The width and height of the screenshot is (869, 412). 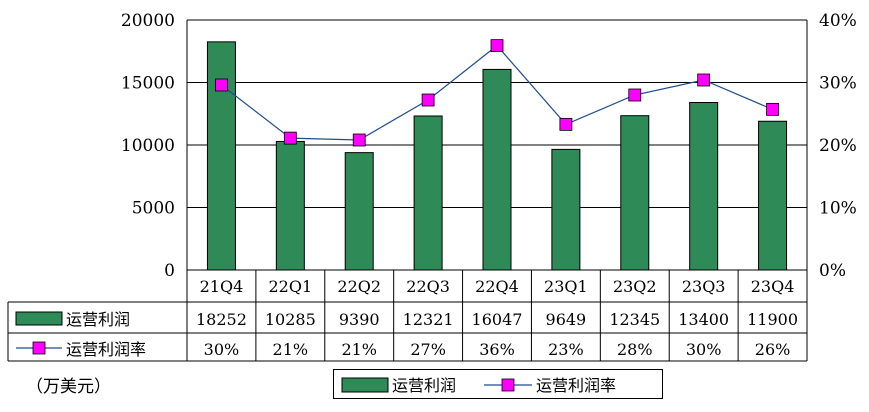 What do you see at coordinates (634, 319) in the screenshot?
I see `table-bar-value: 12345` at bounding box center [634, 319].